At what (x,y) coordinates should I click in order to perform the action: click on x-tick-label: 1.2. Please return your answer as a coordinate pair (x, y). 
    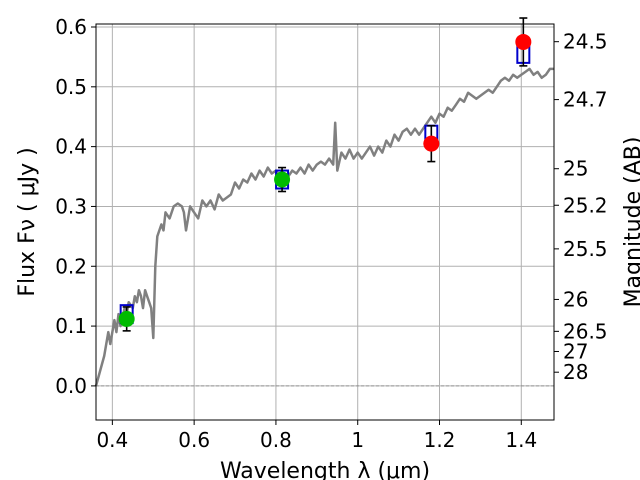
    Looking at the image, I should click on (440, 440).